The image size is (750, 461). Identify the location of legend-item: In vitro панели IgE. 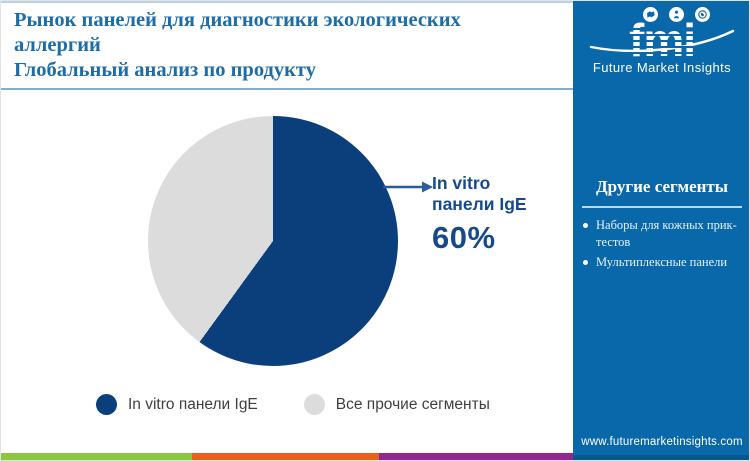
(177, 404).